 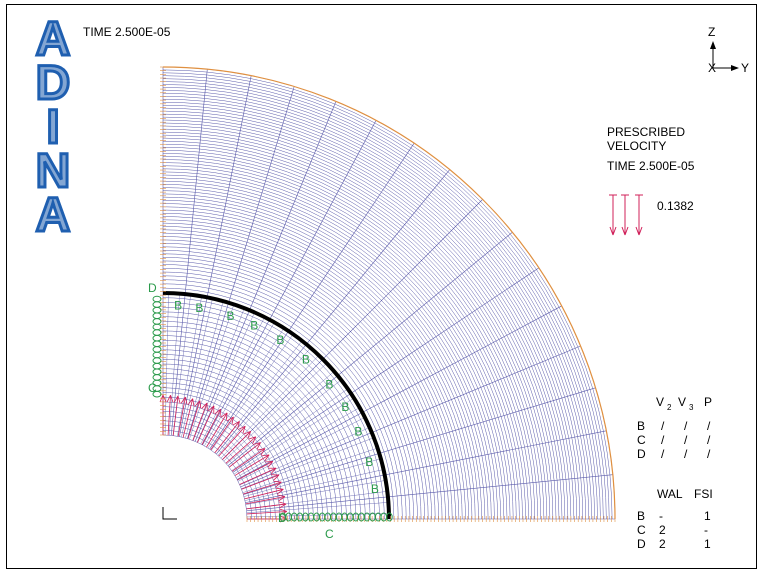 What do you see at coordinates (641, 426) in the screenshot?
I see `fixity-row-label: B` at bounding box center [641, 426].